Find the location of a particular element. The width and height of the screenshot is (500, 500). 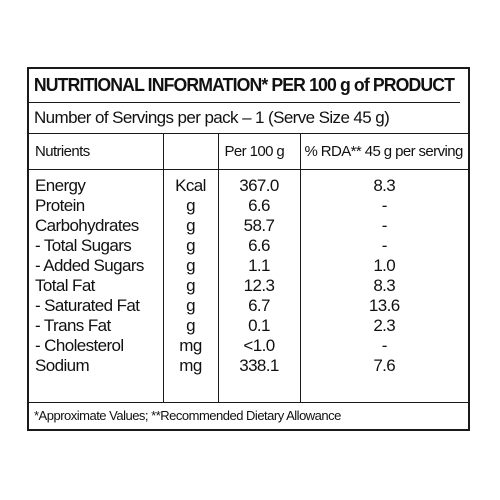

table-row: Energy Kcal 367.0 8.3 is located at coordinates (248, 182).